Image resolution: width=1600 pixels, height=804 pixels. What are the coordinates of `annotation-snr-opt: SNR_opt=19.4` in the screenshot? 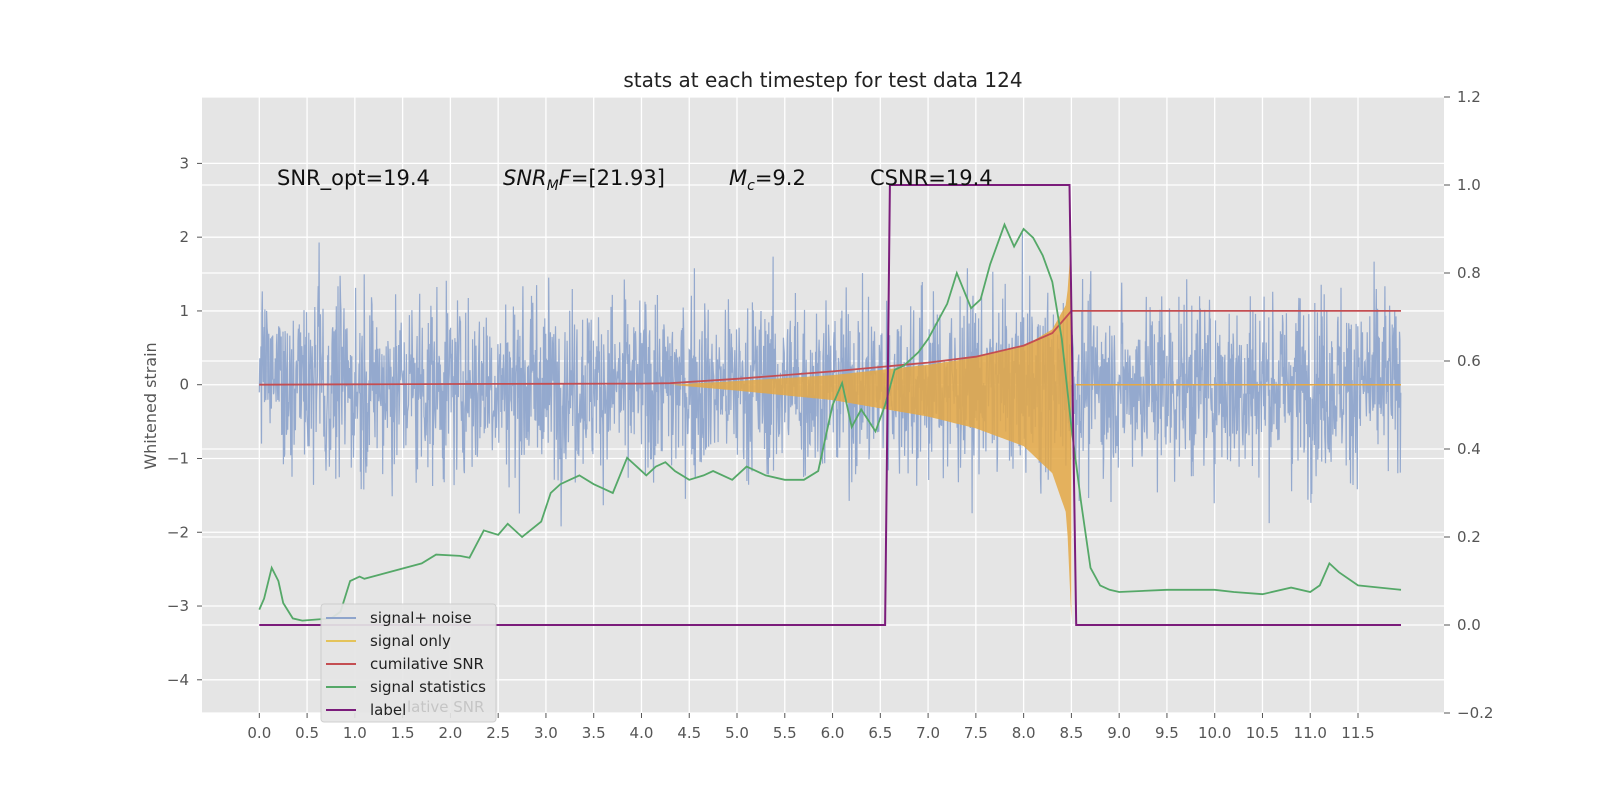 It's located at (353, 178).